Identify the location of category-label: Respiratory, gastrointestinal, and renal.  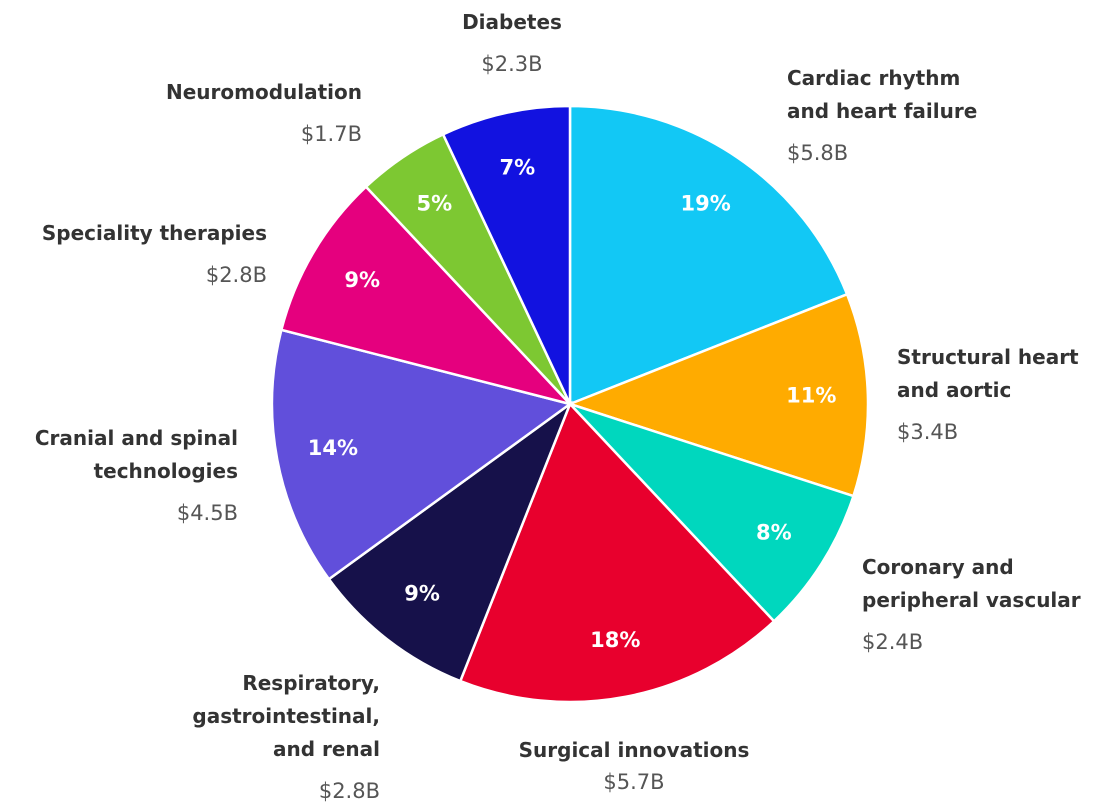
(286, 716).